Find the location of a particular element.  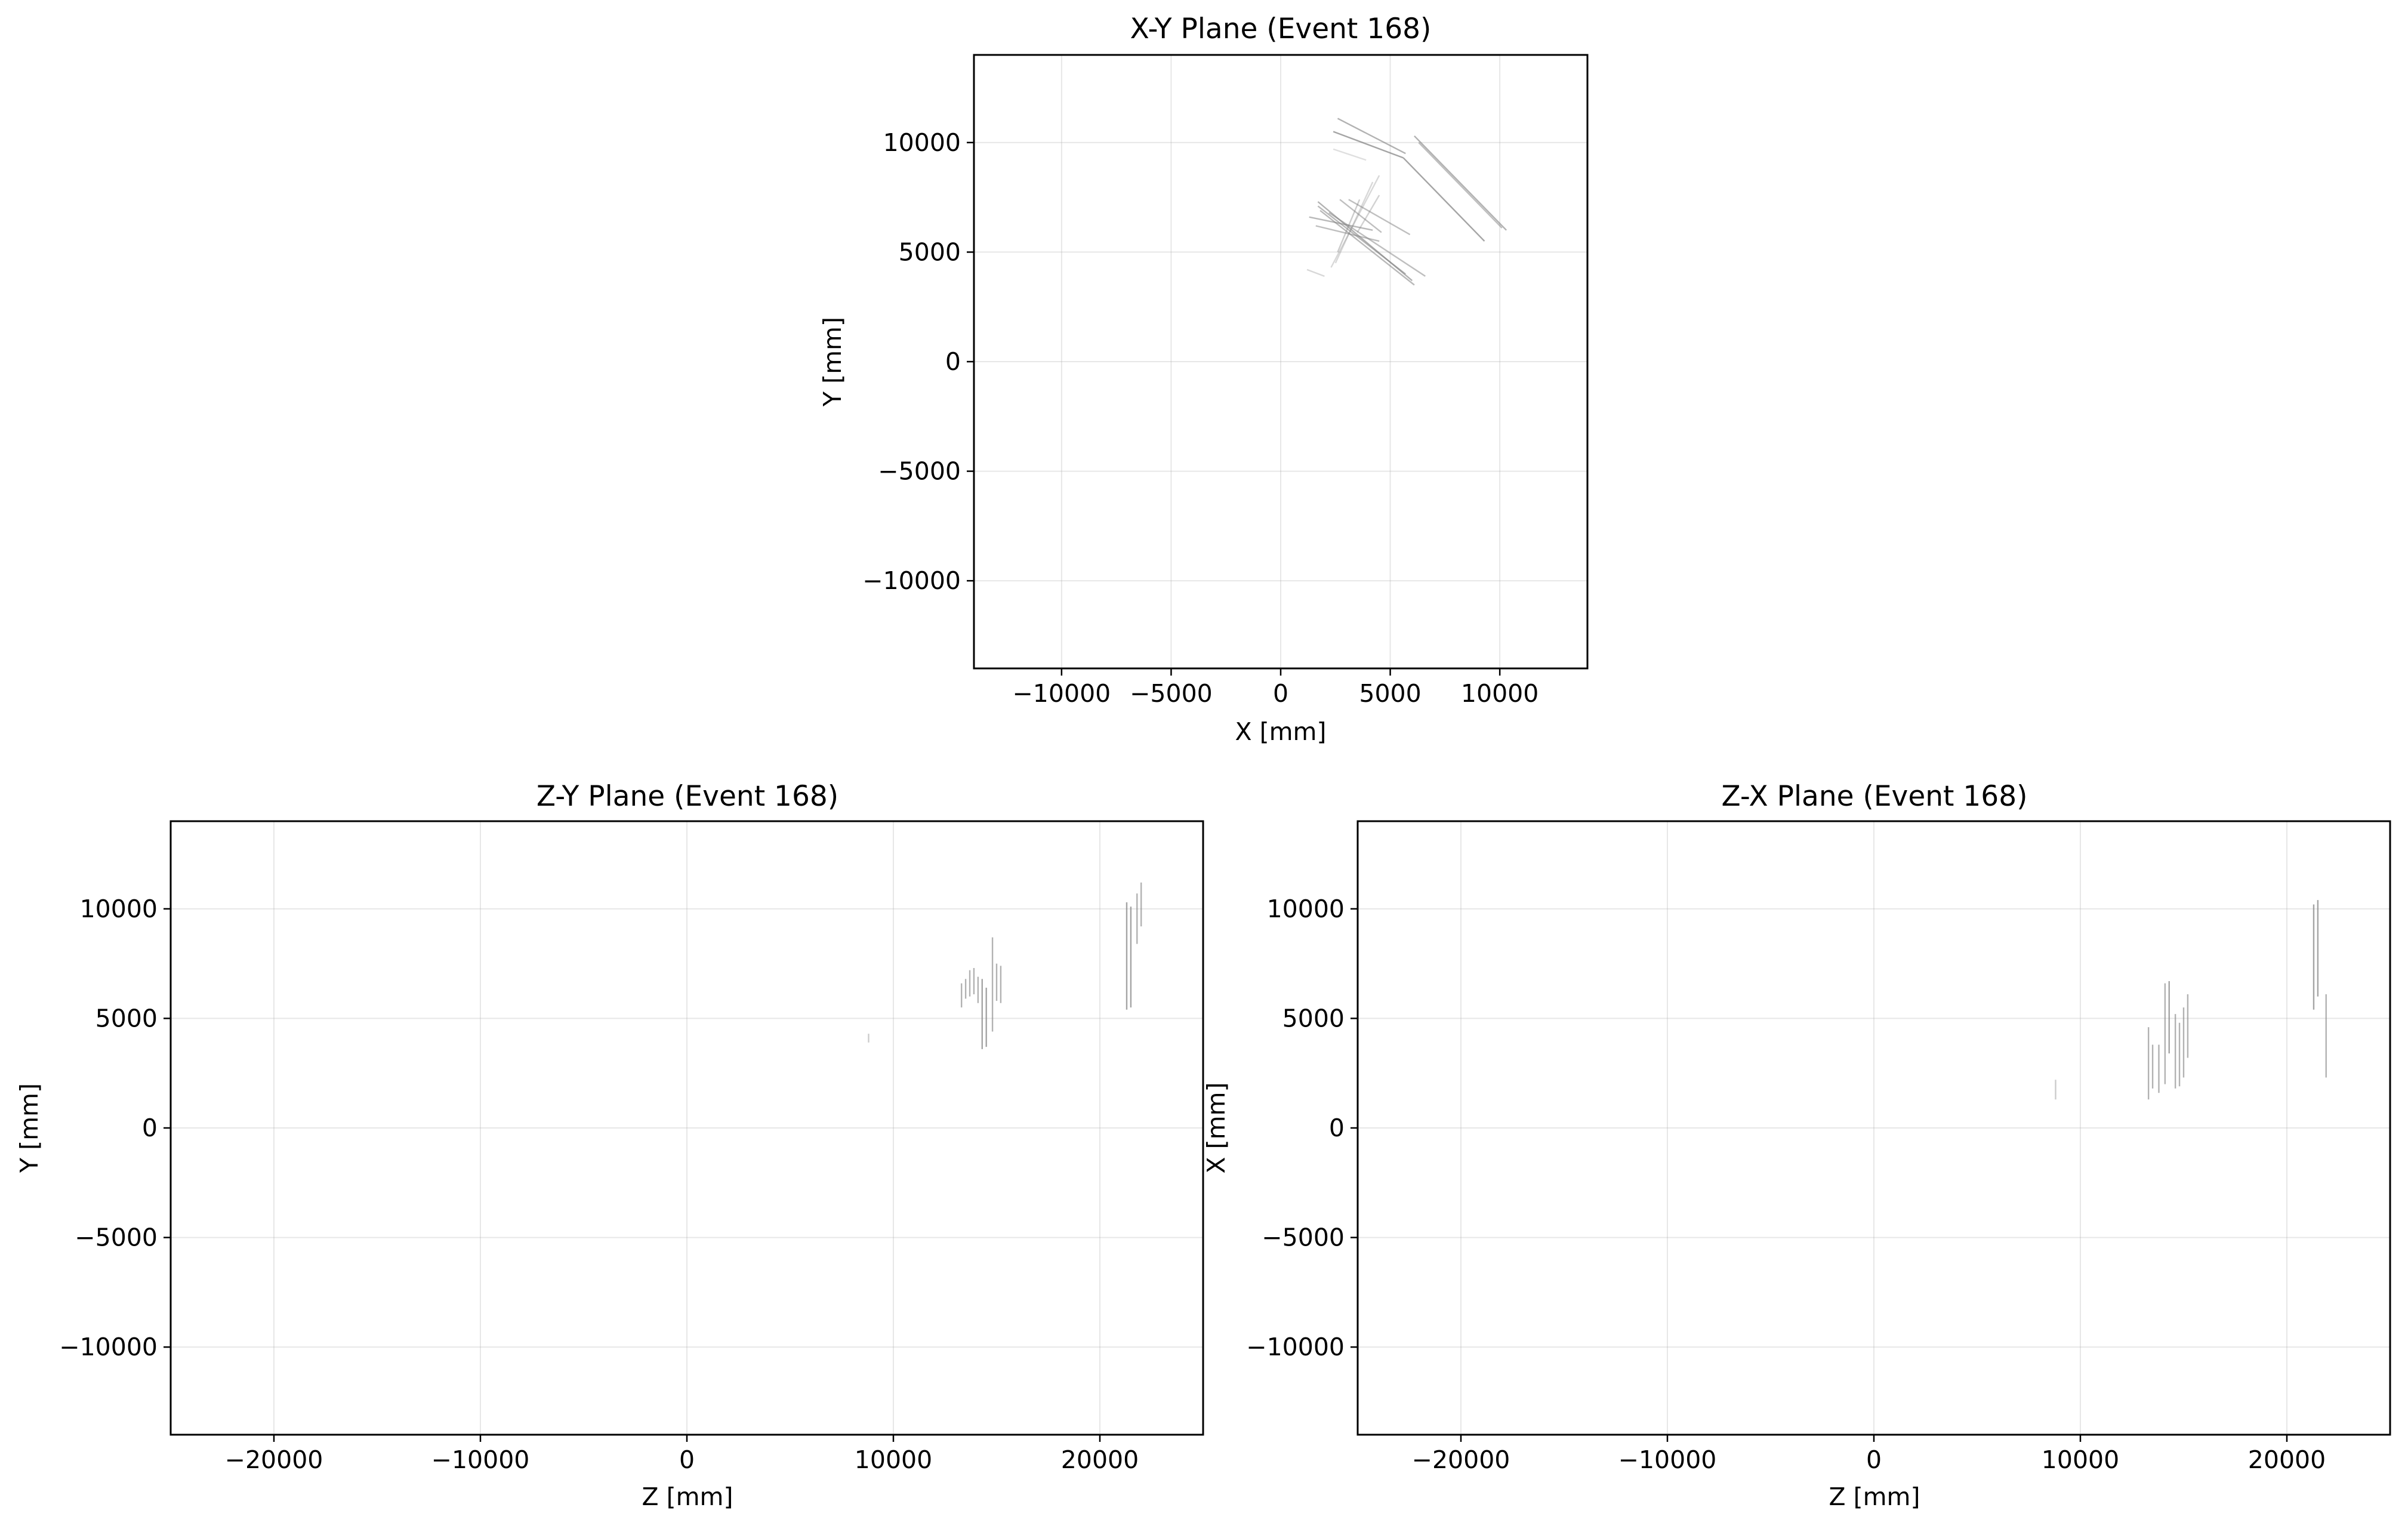

xy-y-tick-label: 0 is located at coordinates (953, 361).